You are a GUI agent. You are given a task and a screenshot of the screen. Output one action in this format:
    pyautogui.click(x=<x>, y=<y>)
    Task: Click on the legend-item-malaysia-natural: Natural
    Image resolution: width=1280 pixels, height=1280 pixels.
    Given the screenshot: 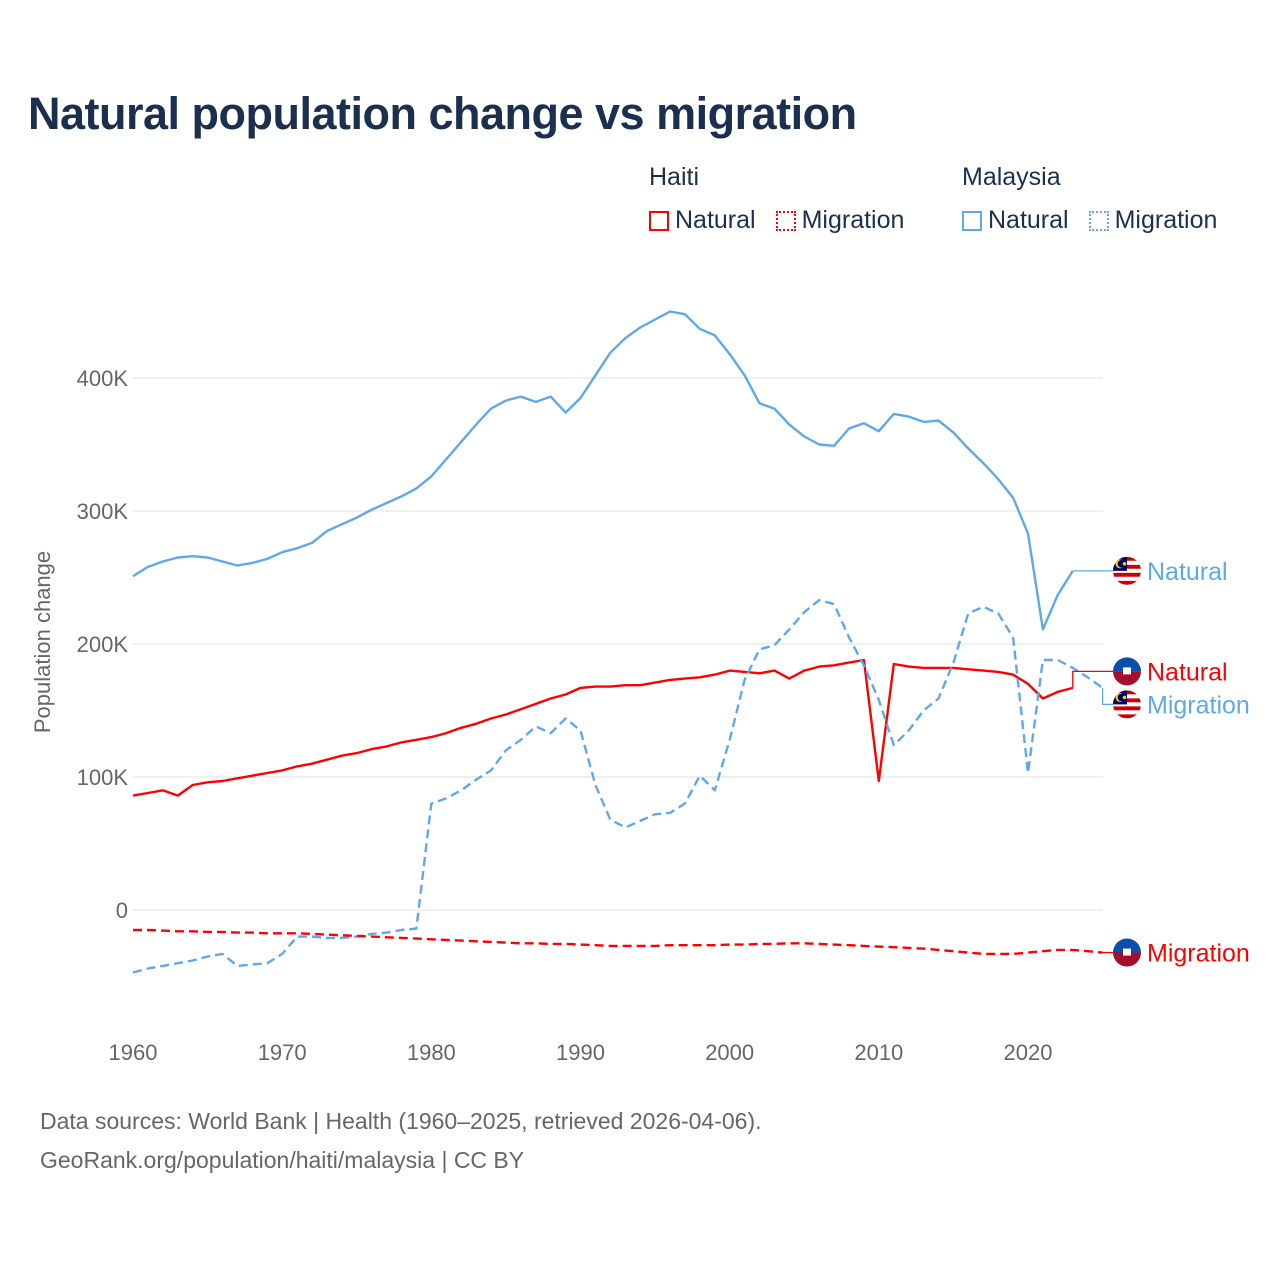 What is the action you would take?
    pyautogui.click(x=1015, y=220)
    